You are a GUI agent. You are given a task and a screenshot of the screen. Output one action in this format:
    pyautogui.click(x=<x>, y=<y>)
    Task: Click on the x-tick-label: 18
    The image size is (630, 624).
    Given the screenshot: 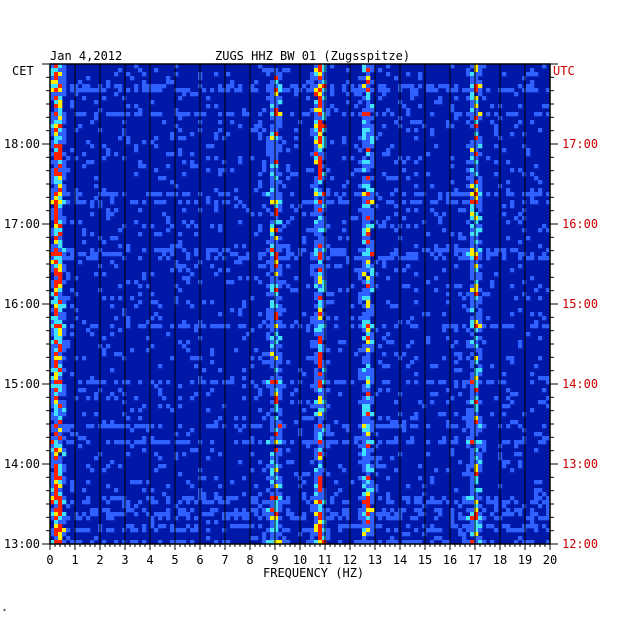 What is the action you would take?
    pyautogui.click(x=500, y=560)
    